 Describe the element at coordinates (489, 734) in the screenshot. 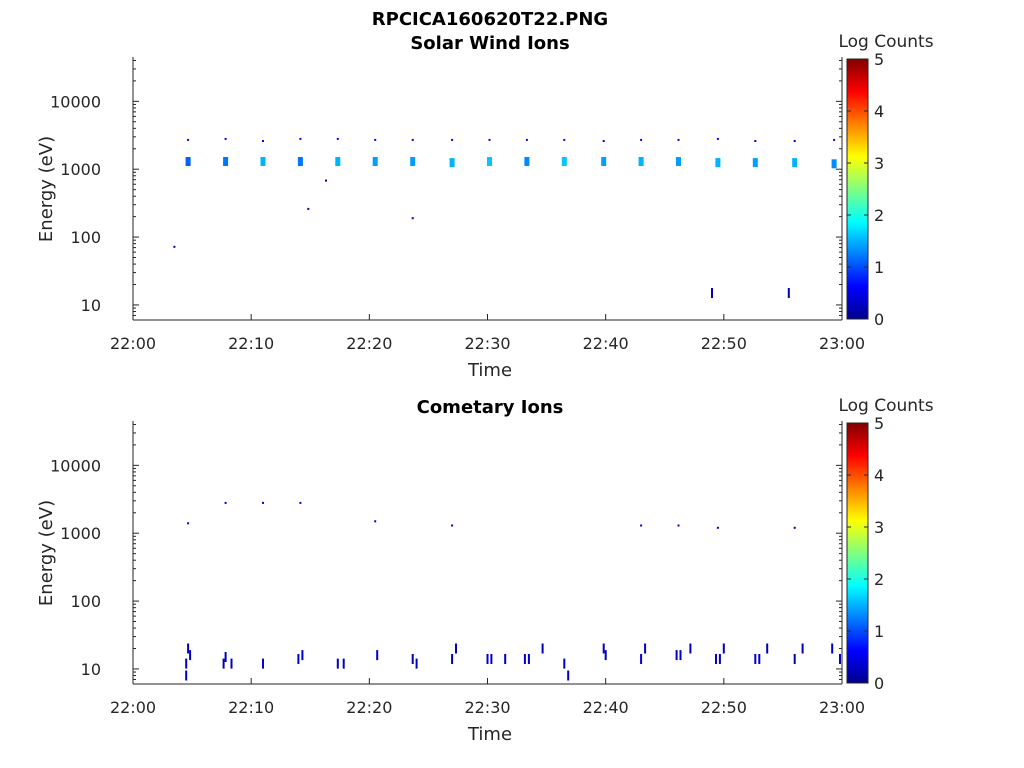

I see `x-axis-label: Time` at that location.